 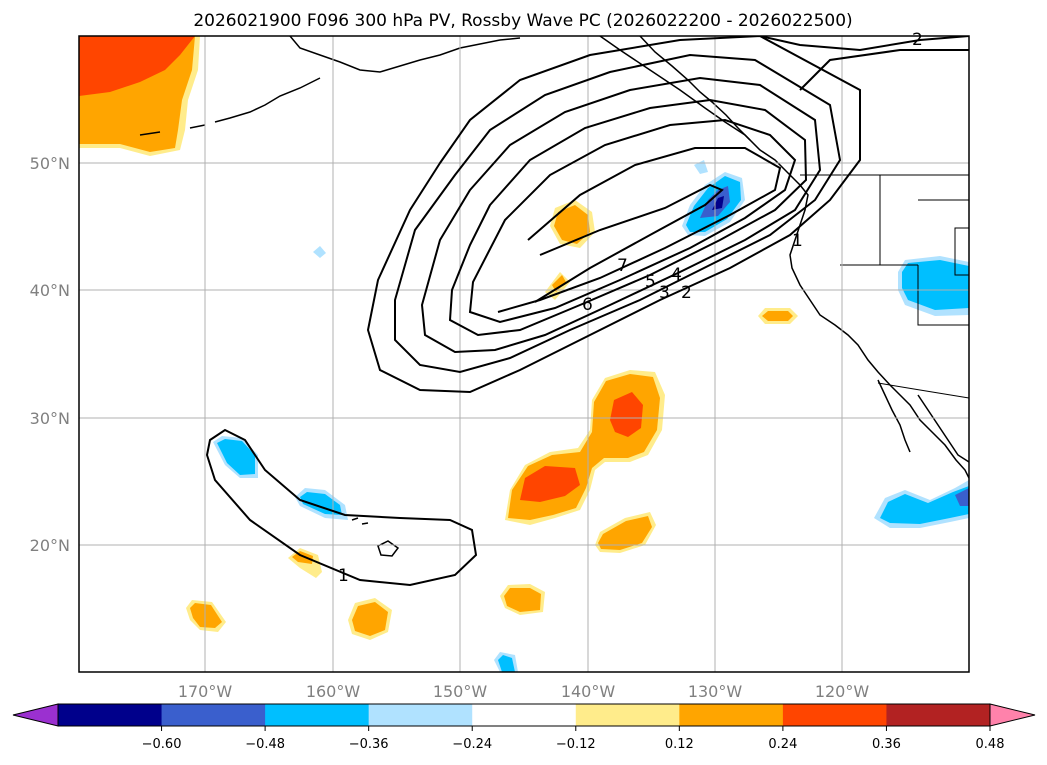 I want to click on colorbar-tick-label: −0.12, so click(x=576, y=744).